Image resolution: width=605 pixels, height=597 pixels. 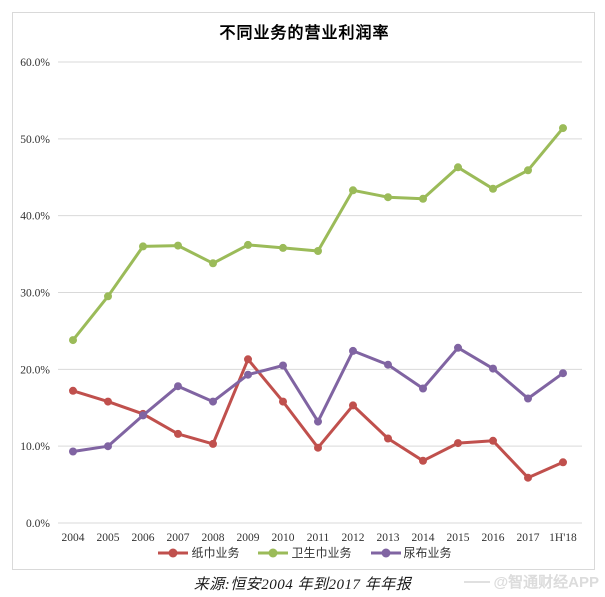 I want to click on x-axis-tick-label: 2004, so click(x=73, y=538).